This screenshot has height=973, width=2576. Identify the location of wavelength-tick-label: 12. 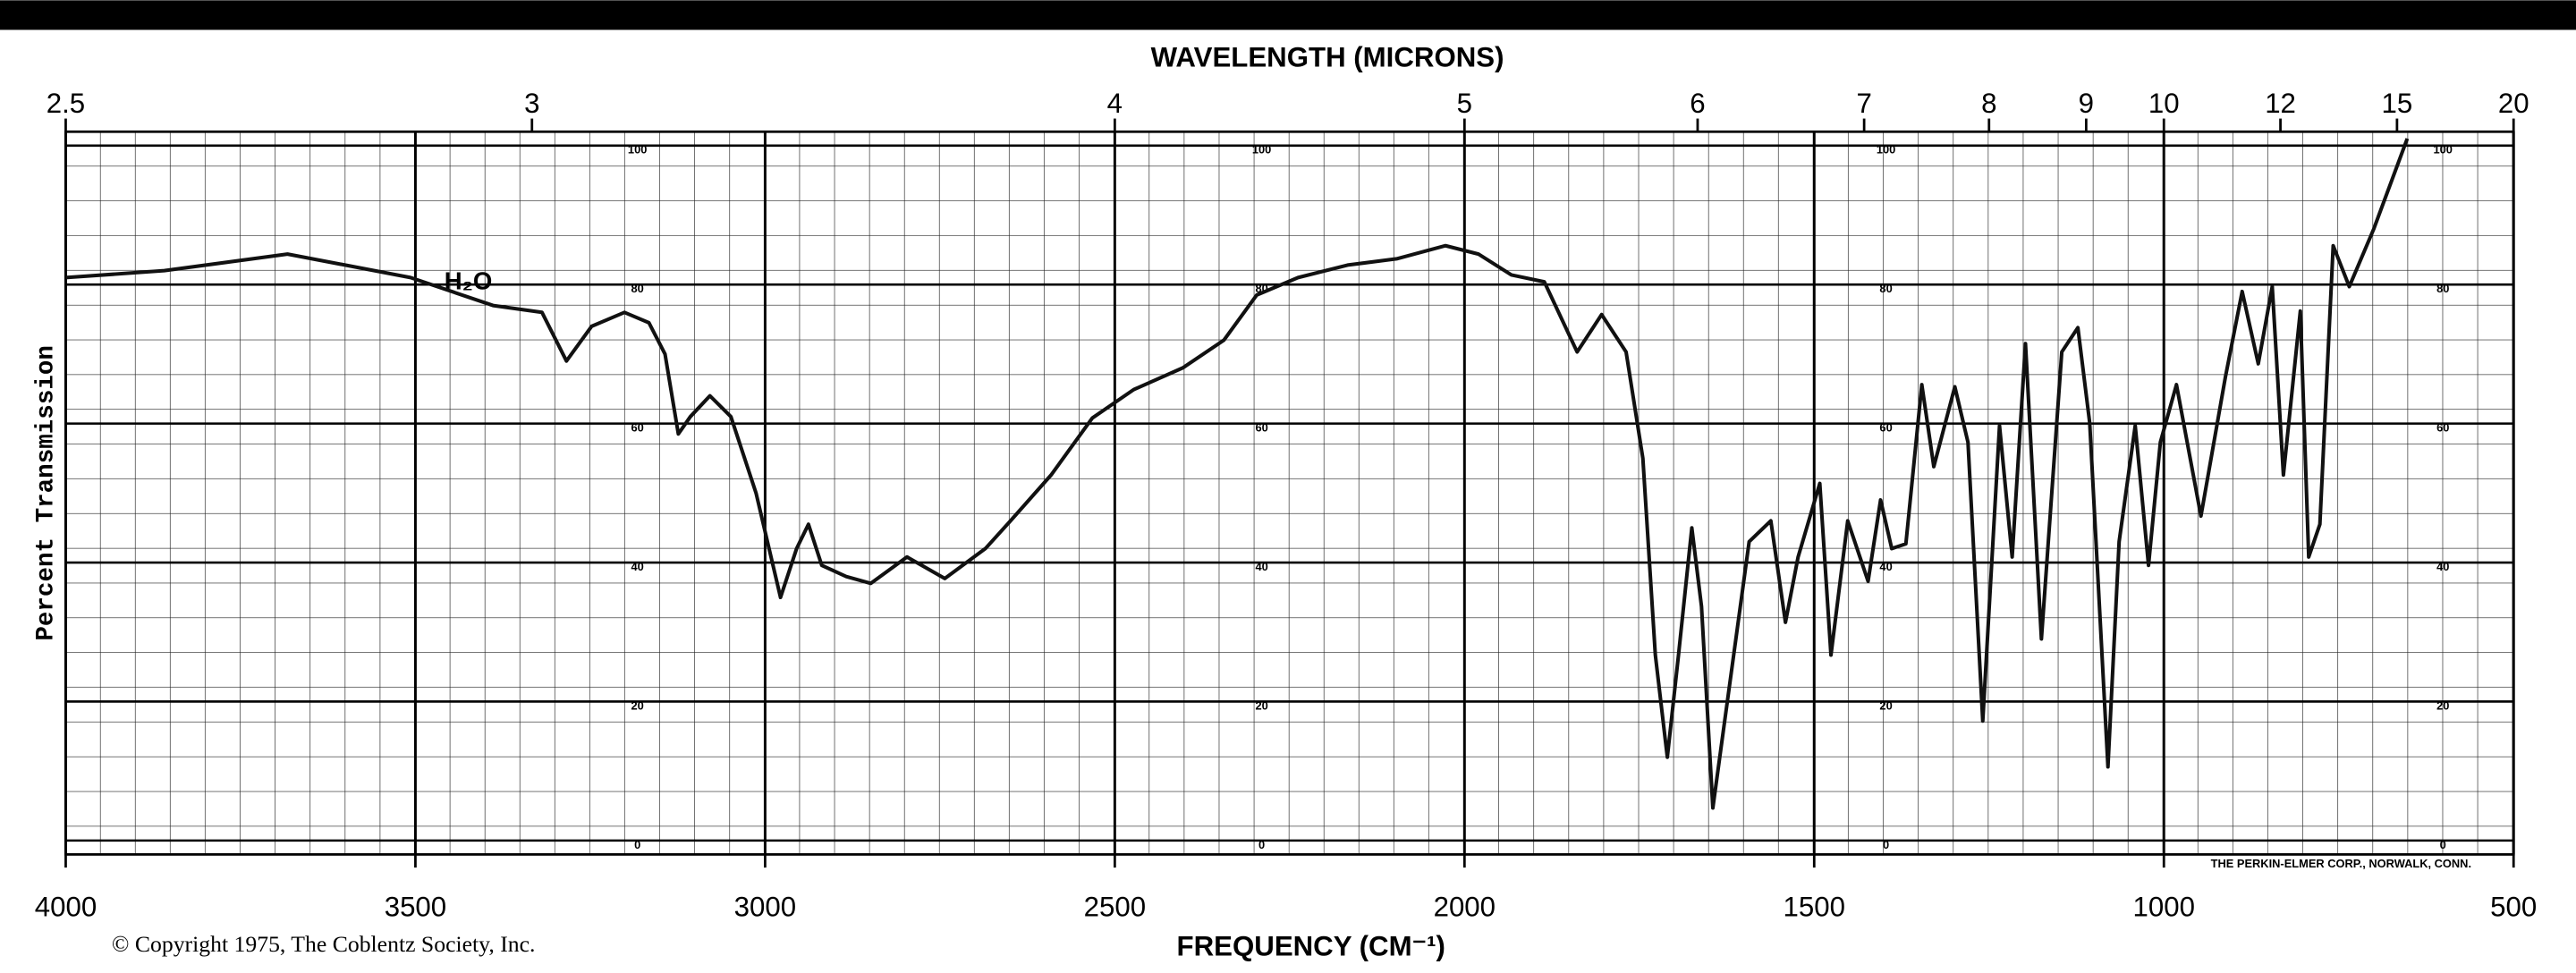
(2280, 103).